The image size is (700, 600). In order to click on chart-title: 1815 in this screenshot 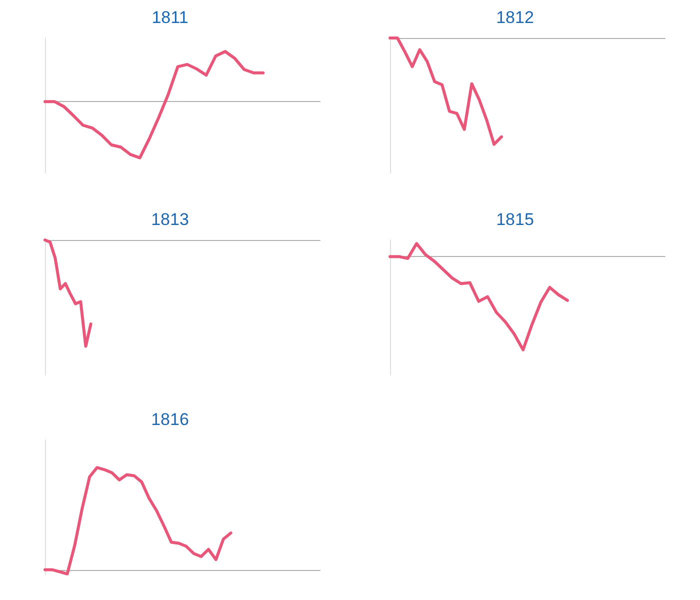, I will do `click(515, 219)`.